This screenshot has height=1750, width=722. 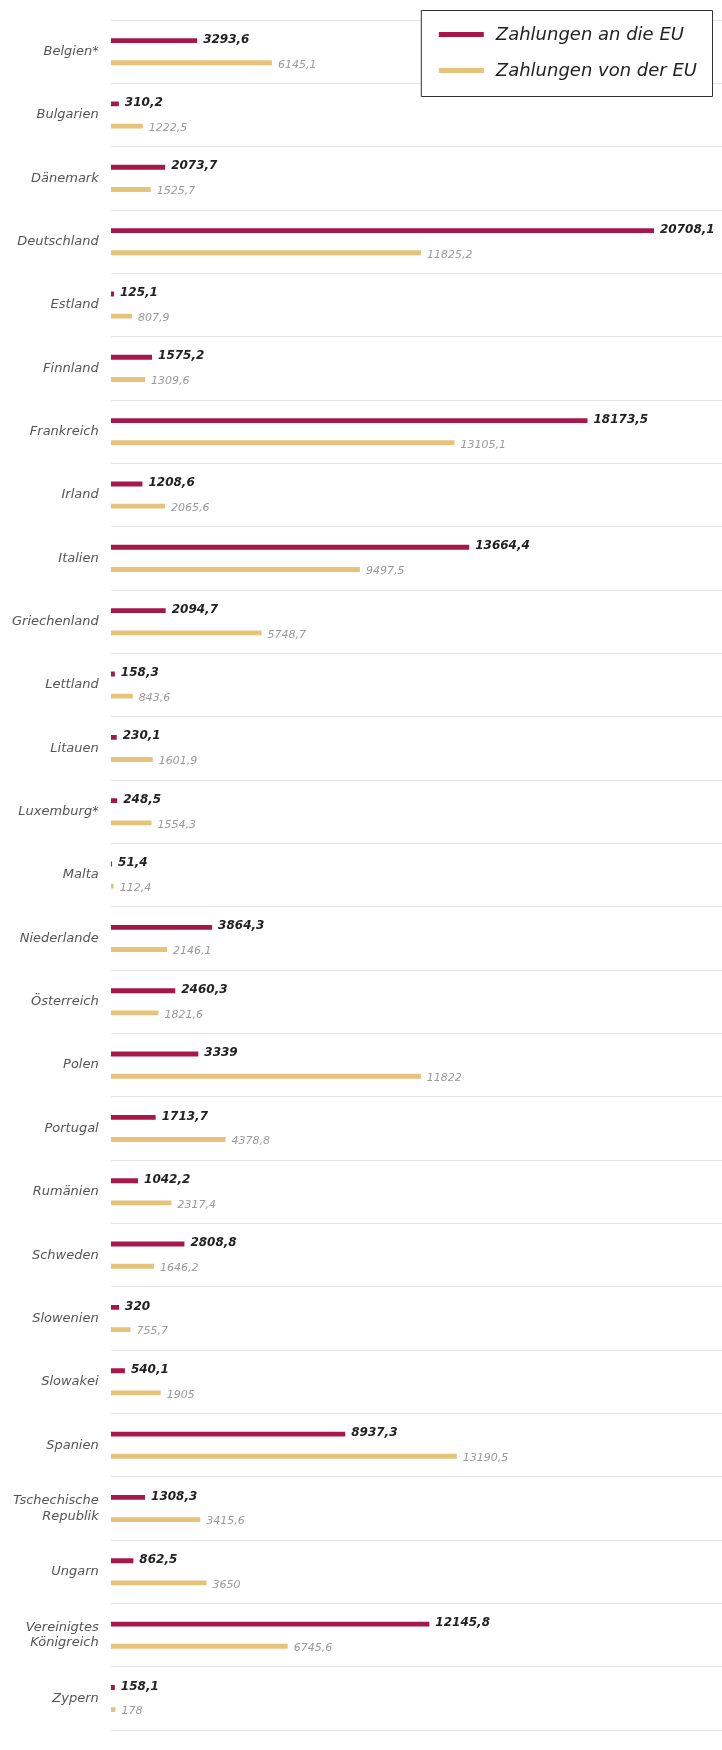 I want to click on data-label: 320, so click(x=138, y=1305).